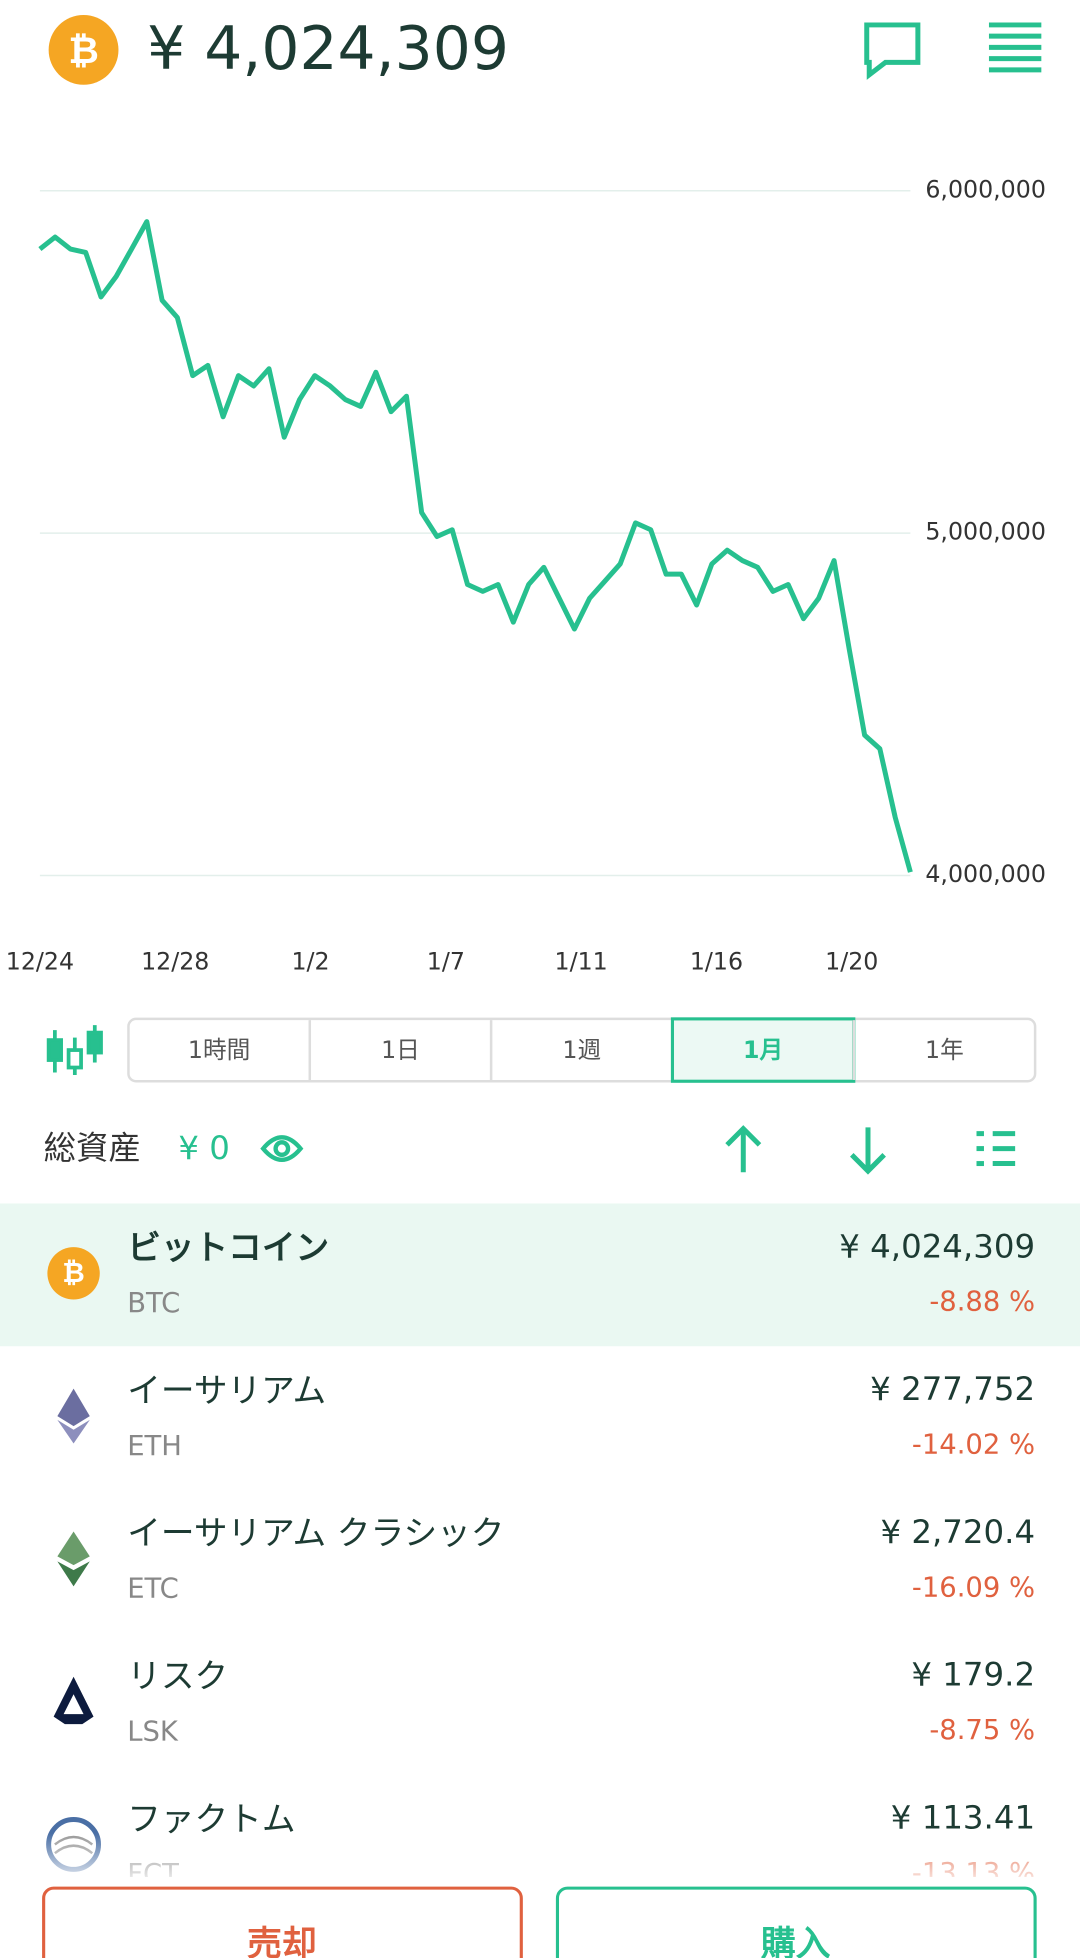 This screenshot has height=1958, width=1080. Describe the element at coordinates (996, 1149) in the screenshot. I see `list-view` at that location.